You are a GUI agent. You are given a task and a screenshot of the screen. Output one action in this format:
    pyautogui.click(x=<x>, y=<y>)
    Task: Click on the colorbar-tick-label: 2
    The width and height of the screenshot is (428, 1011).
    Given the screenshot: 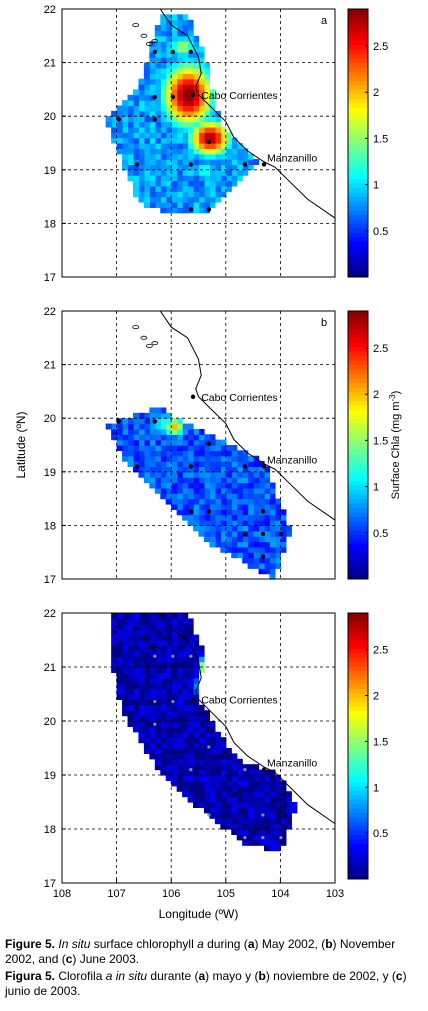 What is the action you would take?
    pyautogui.click(x=376, y=93)
    